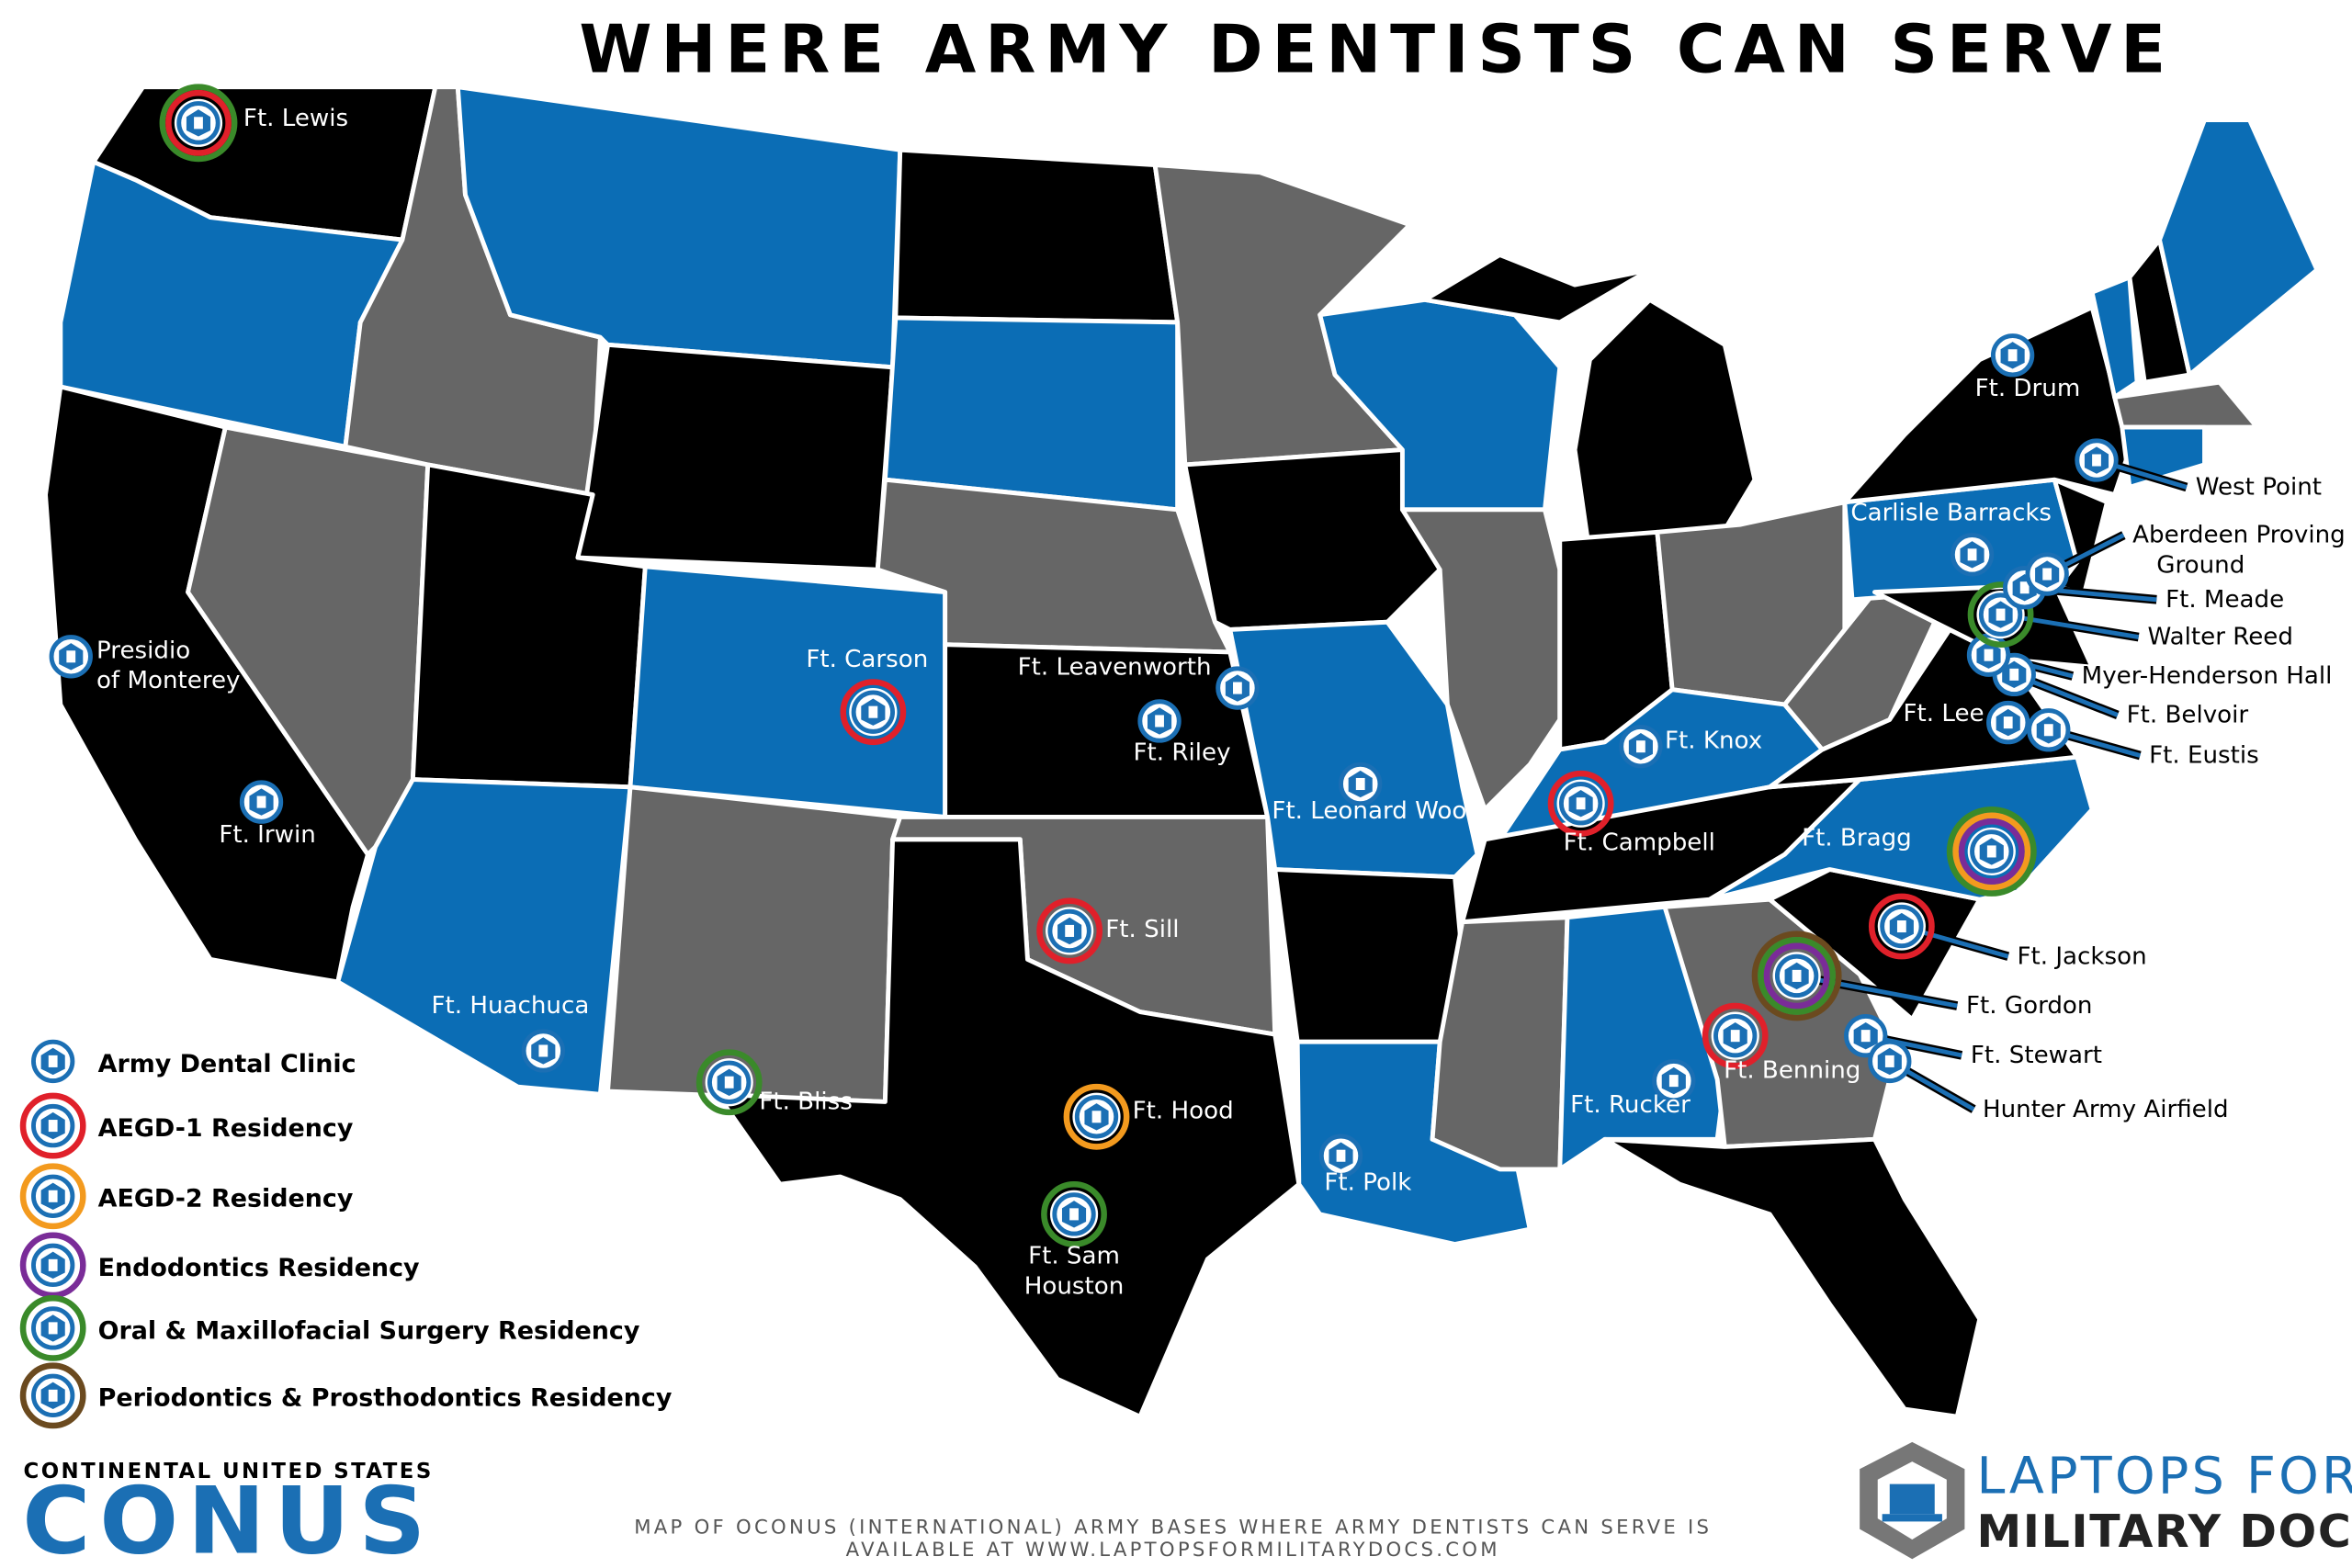  I want to click on base-label: Ft. Campbell, so click(1639, 843).